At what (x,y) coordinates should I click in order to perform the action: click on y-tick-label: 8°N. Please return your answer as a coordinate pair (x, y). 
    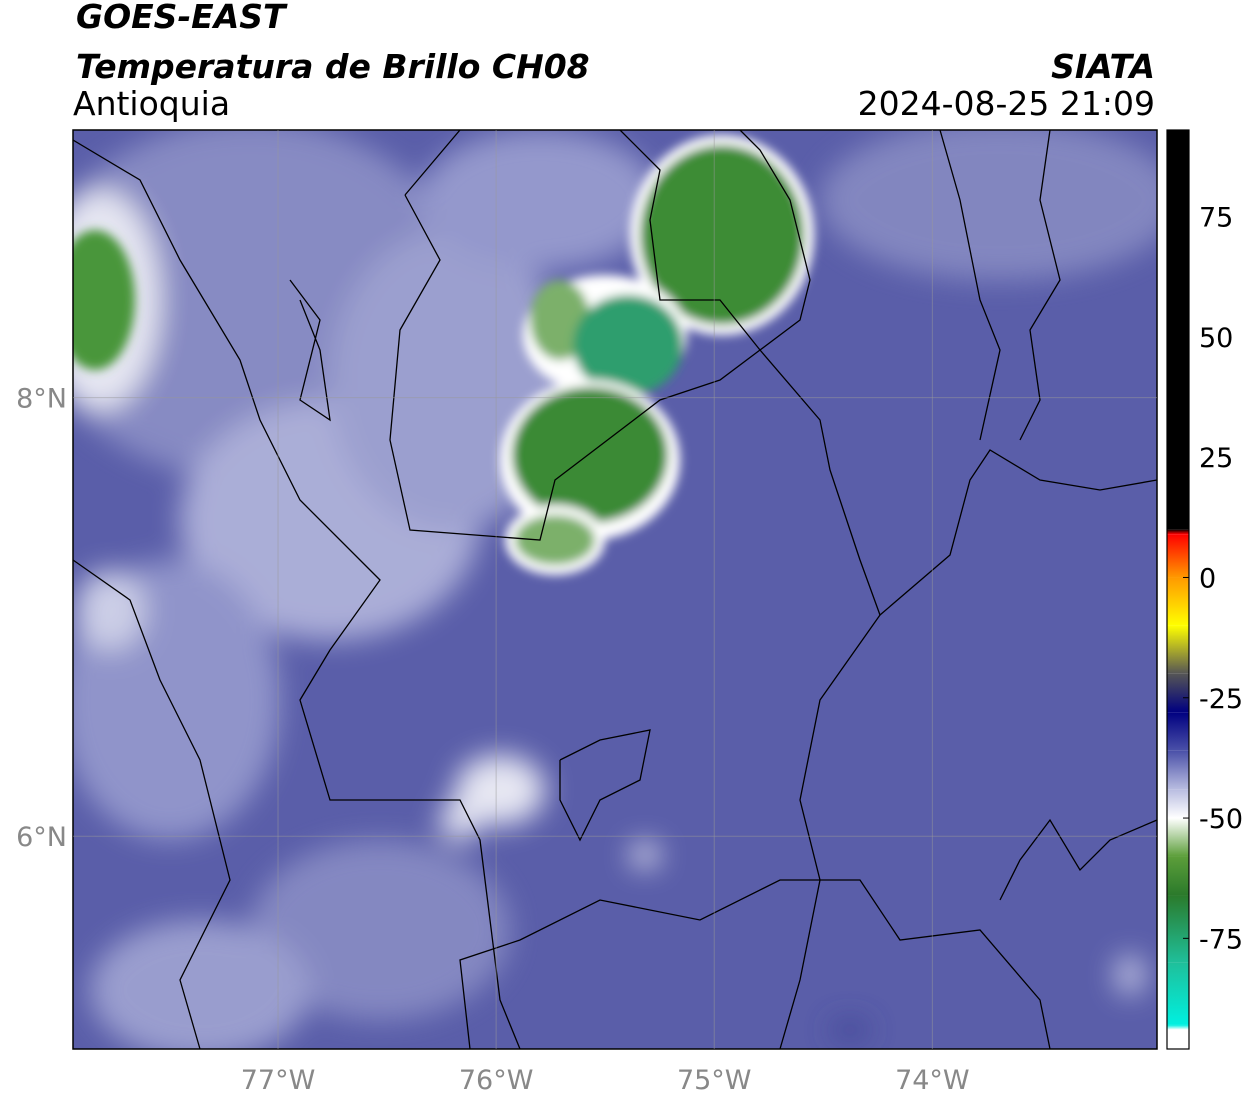
    Looking at the image, I should click on (41, 399).